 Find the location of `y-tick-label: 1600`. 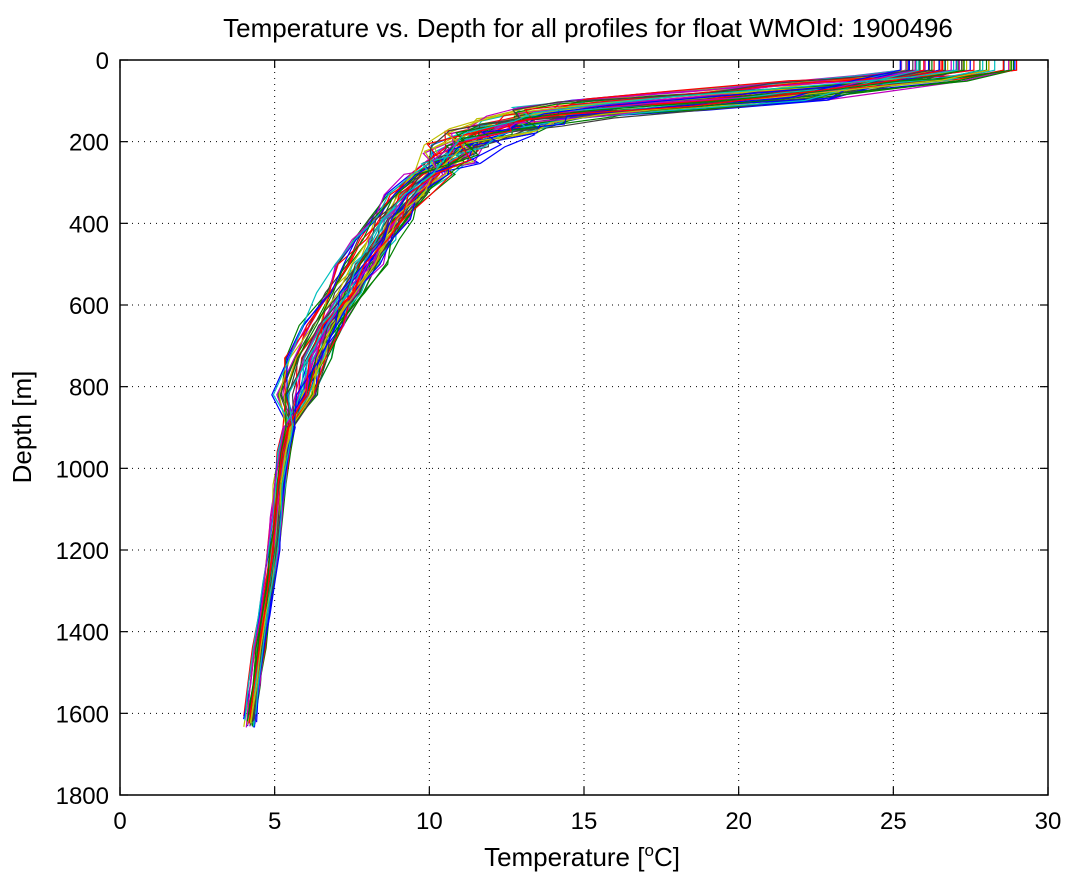

y-tick-label: 1600 is located at coordinates (82, 714).